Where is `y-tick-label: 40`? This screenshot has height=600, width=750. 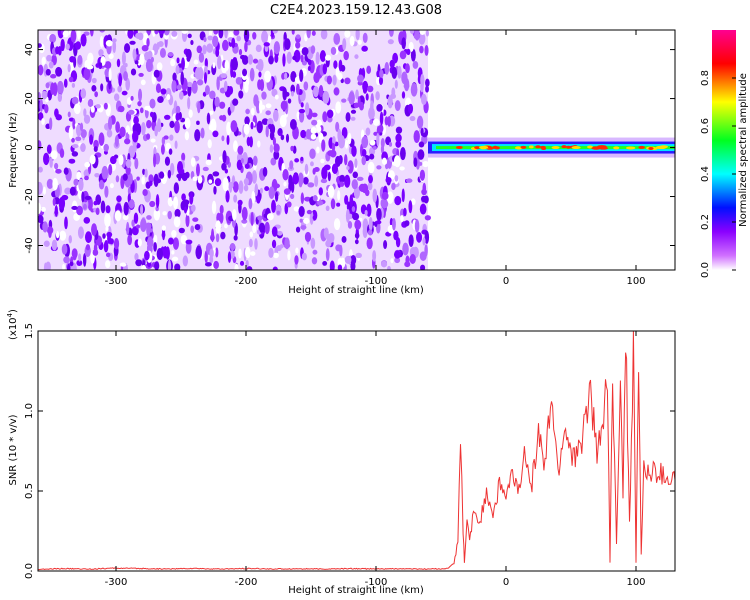
y-tick-label: 40 is located at coordinates (29, 49).